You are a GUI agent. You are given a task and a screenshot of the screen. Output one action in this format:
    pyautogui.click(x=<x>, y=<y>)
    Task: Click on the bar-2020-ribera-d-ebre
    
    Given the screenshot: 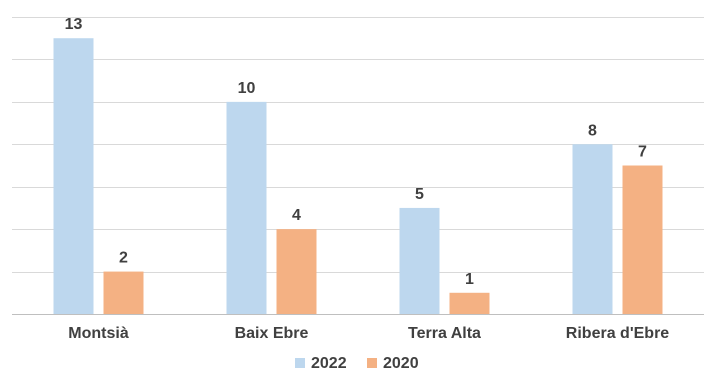 What is the action you would take?
    pyautogui.click(x=642, y=239)
    